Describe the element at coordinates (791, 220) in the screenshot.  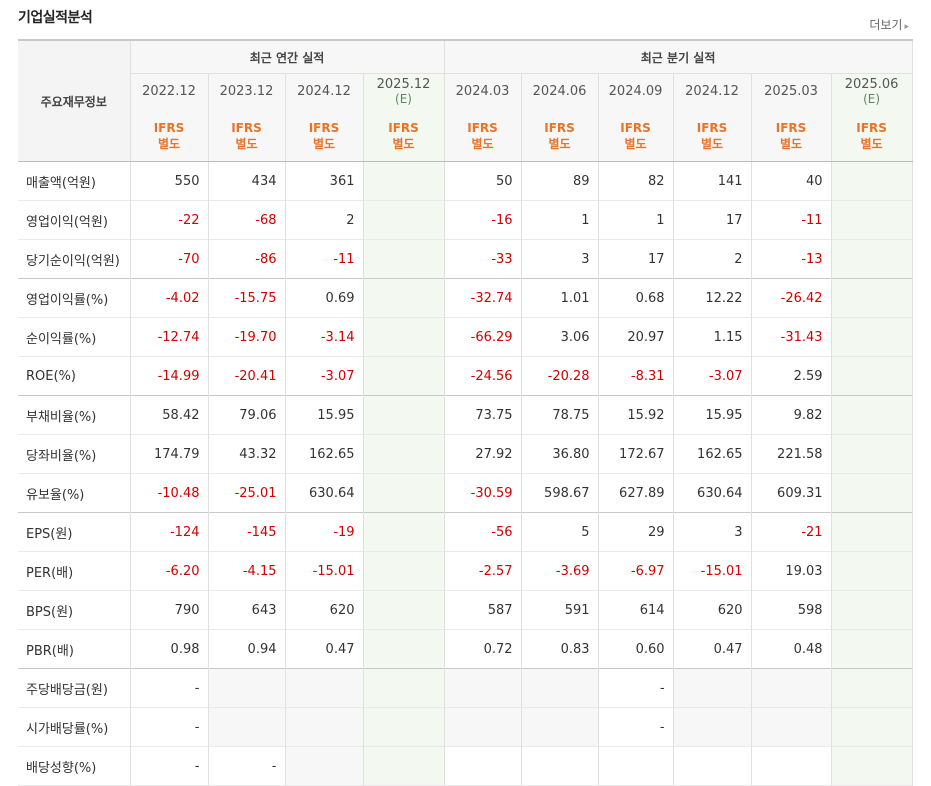
I see `table-cell: -11` at that location.